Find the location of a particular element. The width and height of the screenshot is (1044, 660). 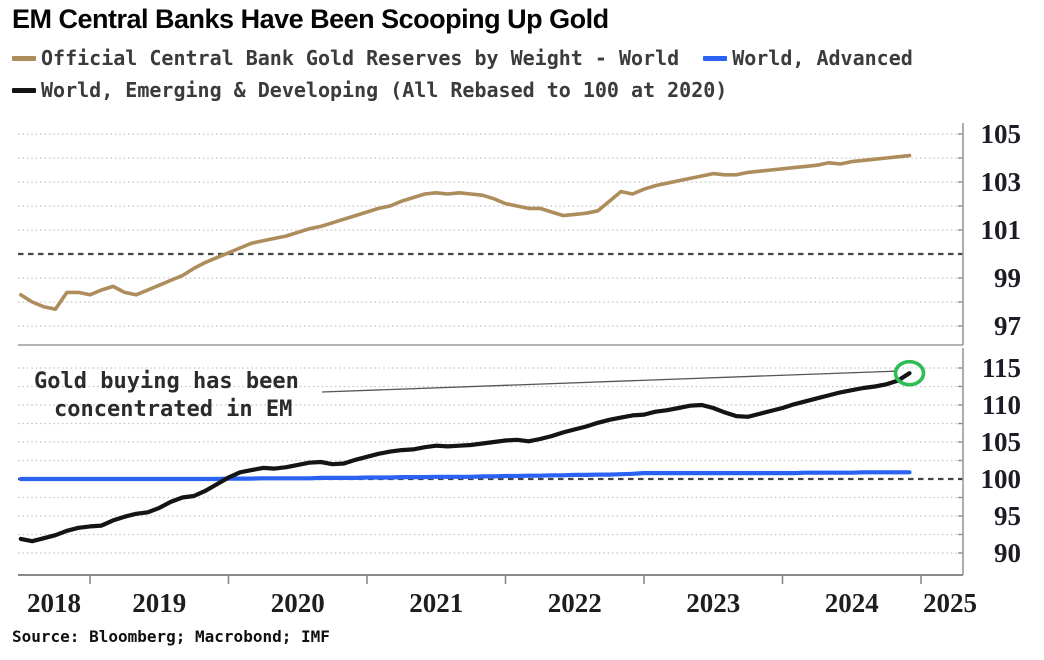

year-label-2025: 2025 is located at coordinates (950, 603).